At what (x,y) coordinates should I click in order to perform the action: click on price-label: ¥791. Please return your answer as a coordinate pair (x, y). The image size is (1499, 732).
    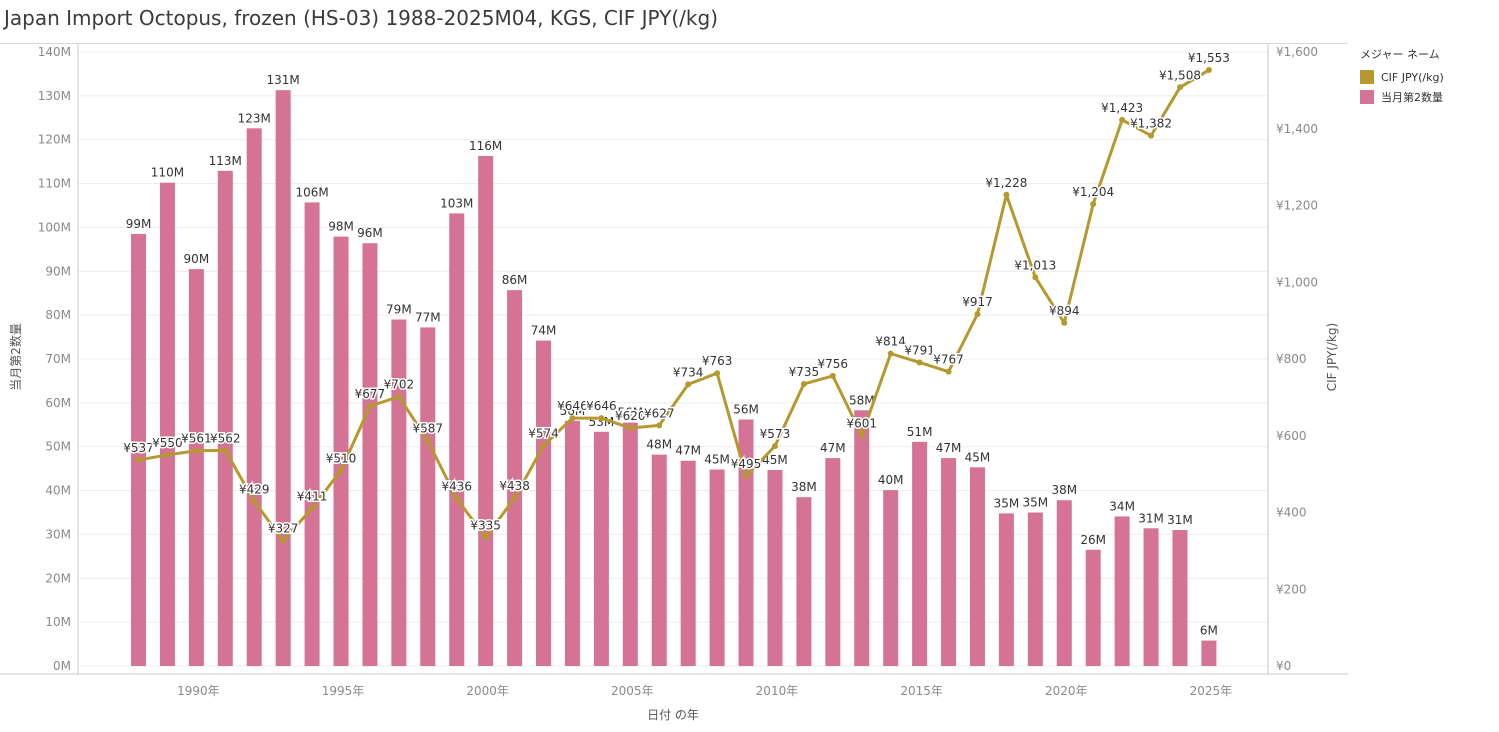
    Looking at the image, I should click on (919, 350).